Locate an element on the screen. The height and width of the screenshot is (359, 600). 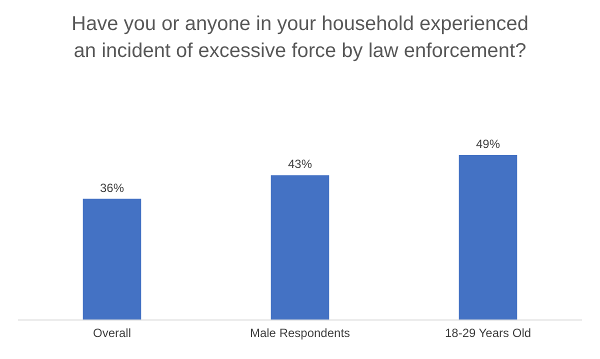
x-tick-label: Overall is located at coordinates (112, 333).